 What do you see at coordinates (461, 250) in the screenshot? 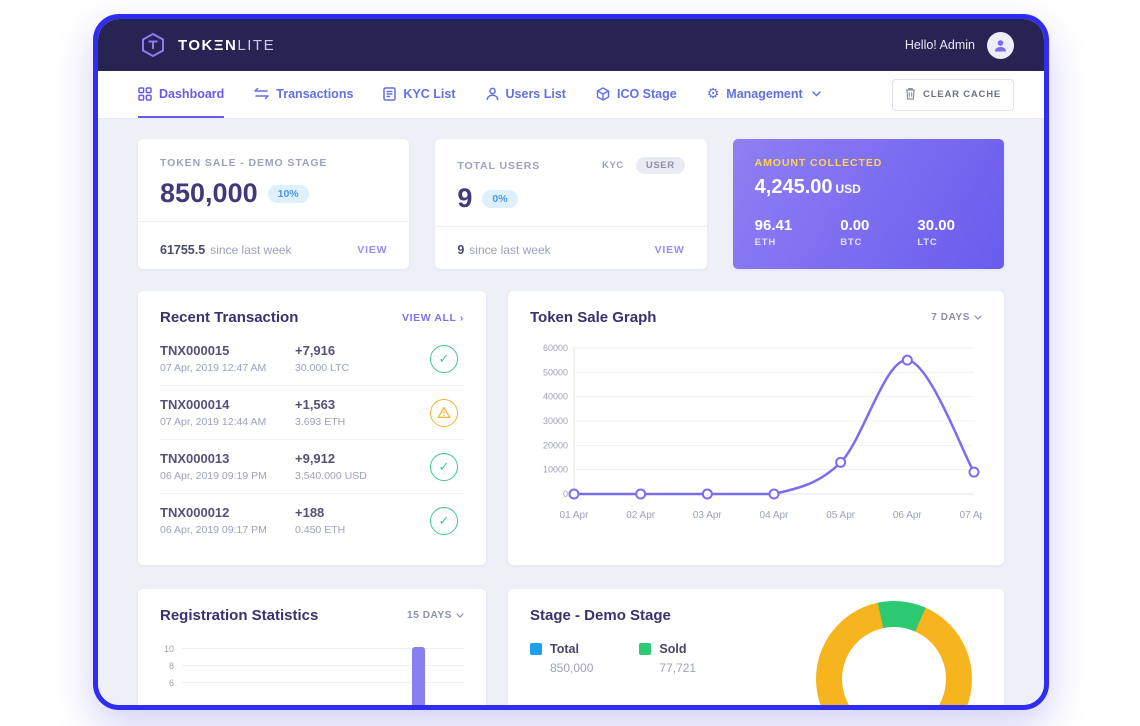
I see `total-users-delta: 9` at bounding box center [461, 250].